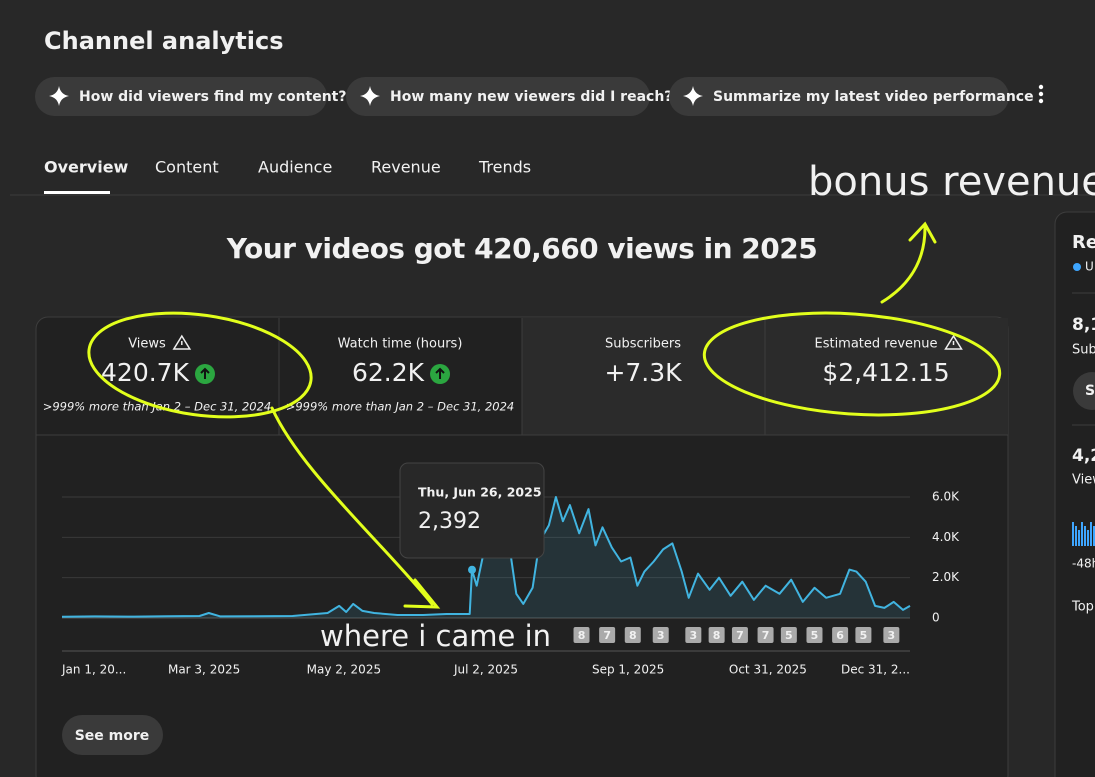 Image resolution: width=1095 pixels, height=777 pixels. I want to click on sidebar-text: 4,2, so click(1083, 456).